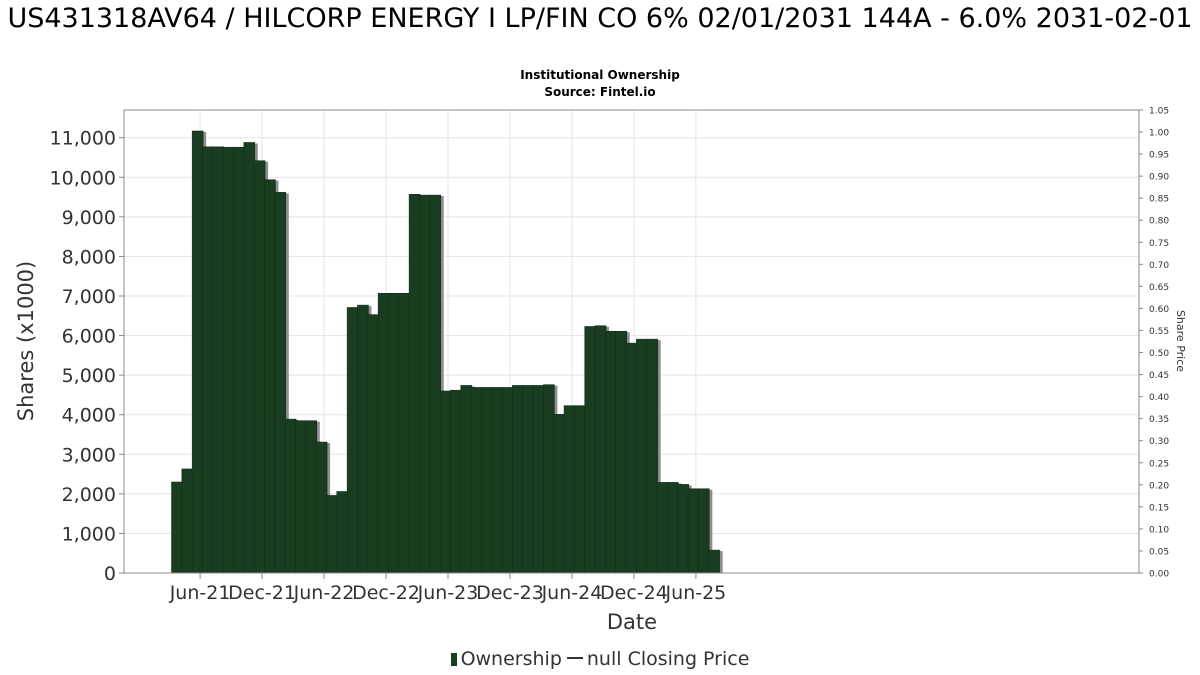  Describe the element at coordinates (632, 622) in the screenshot. I see `x-axis-label: Date` at that location.